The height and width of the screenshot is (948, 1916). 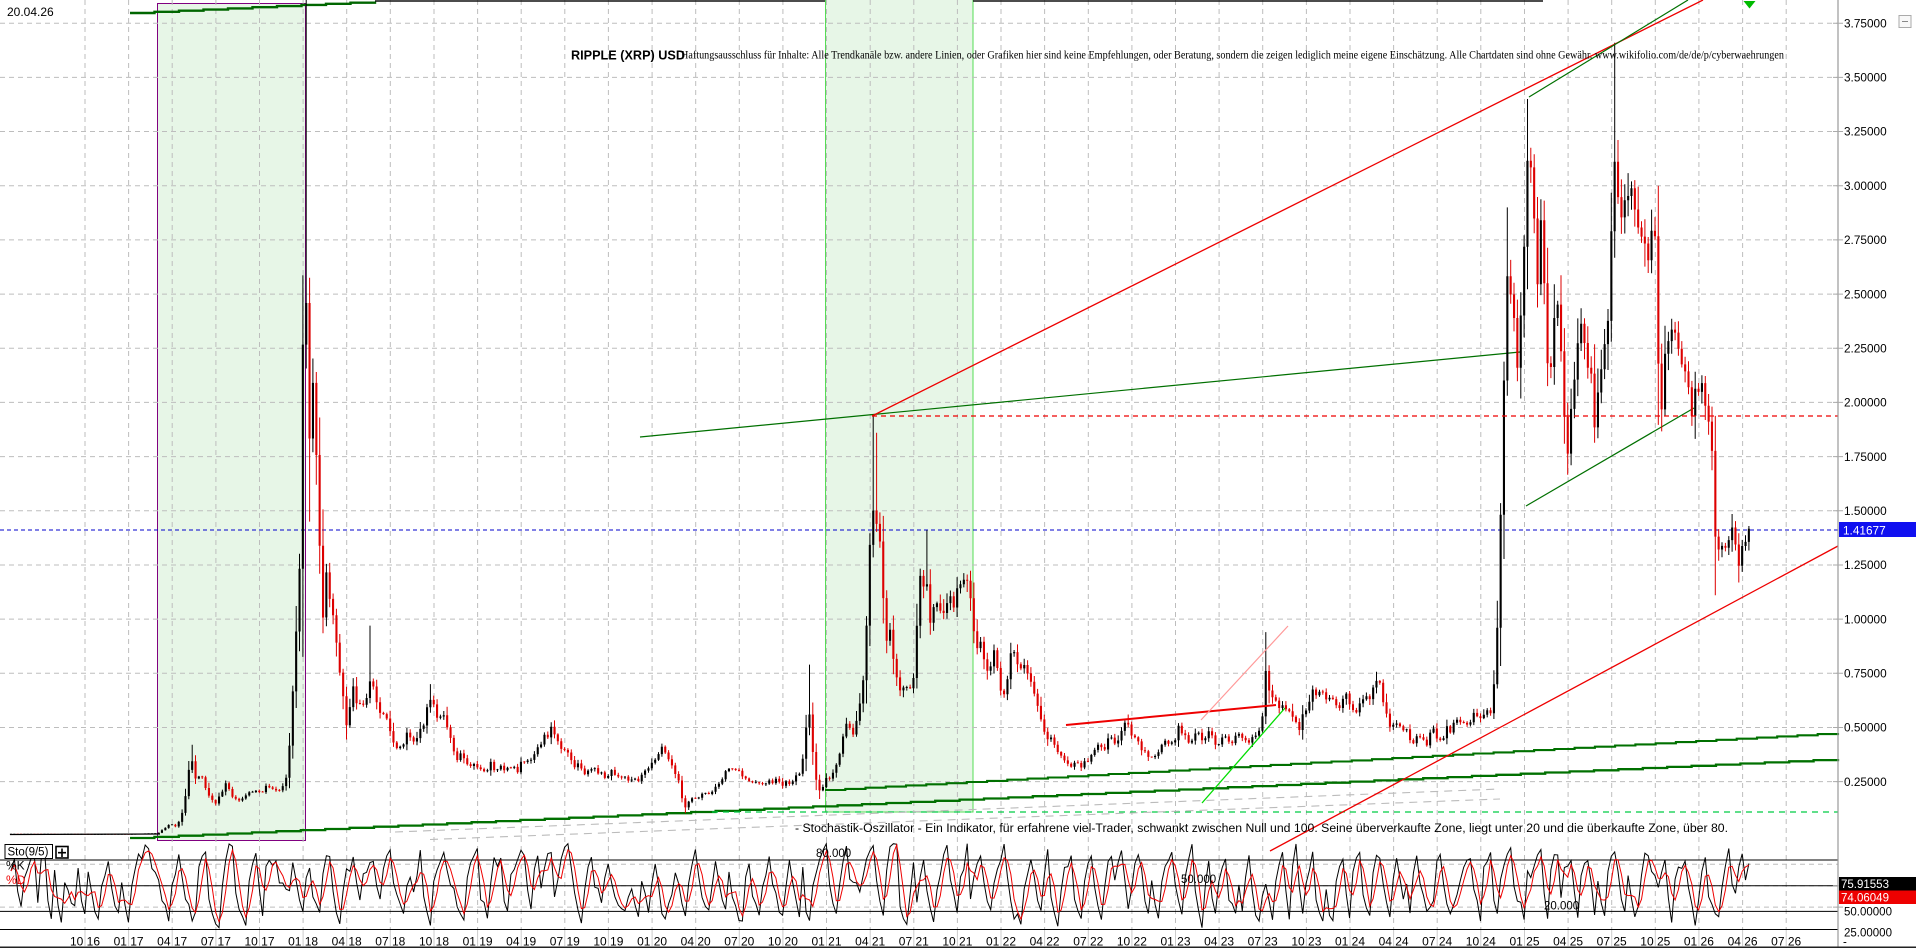 What do you see at coordinates (870, 941) in the screenshot?
I see `svg-text: 04 21` at bounding box center [870, 941].